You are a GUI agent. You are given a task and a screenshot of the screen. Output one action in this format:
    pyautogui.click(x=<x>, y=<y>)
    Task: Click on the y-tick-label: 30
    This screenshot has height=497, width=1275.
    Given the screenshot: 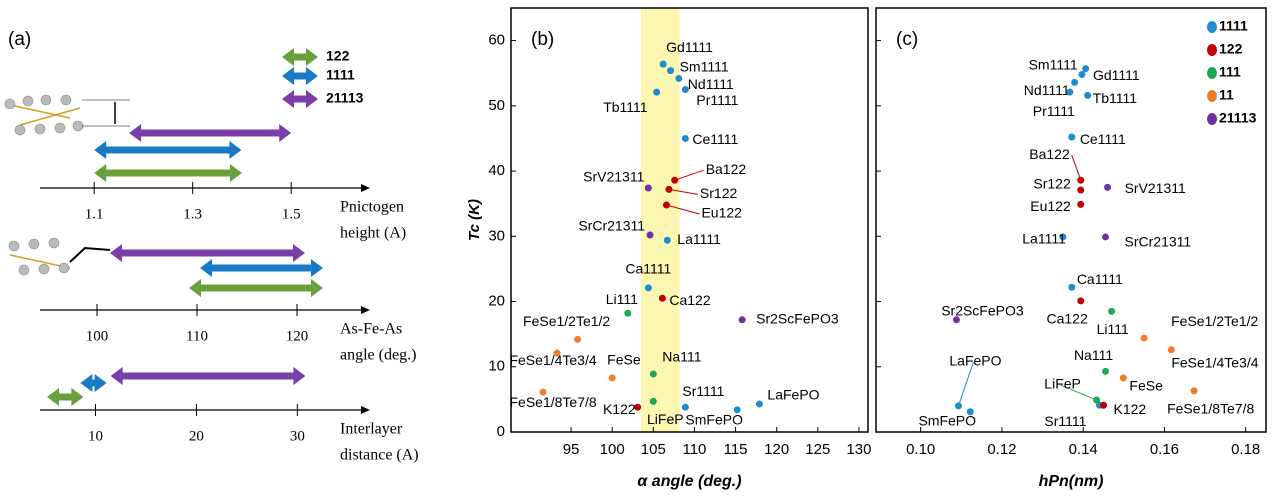 What is the action you would take?
    pyautogui.click(x=496, y=235)
    